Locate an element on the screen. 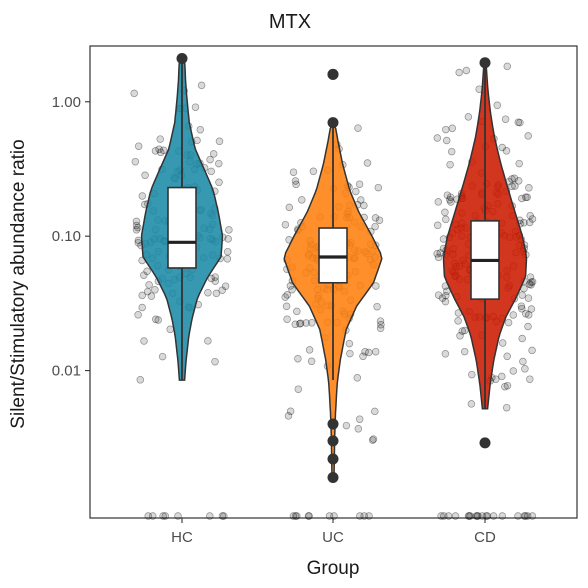  box-hc is located at coordinates (182, 227).